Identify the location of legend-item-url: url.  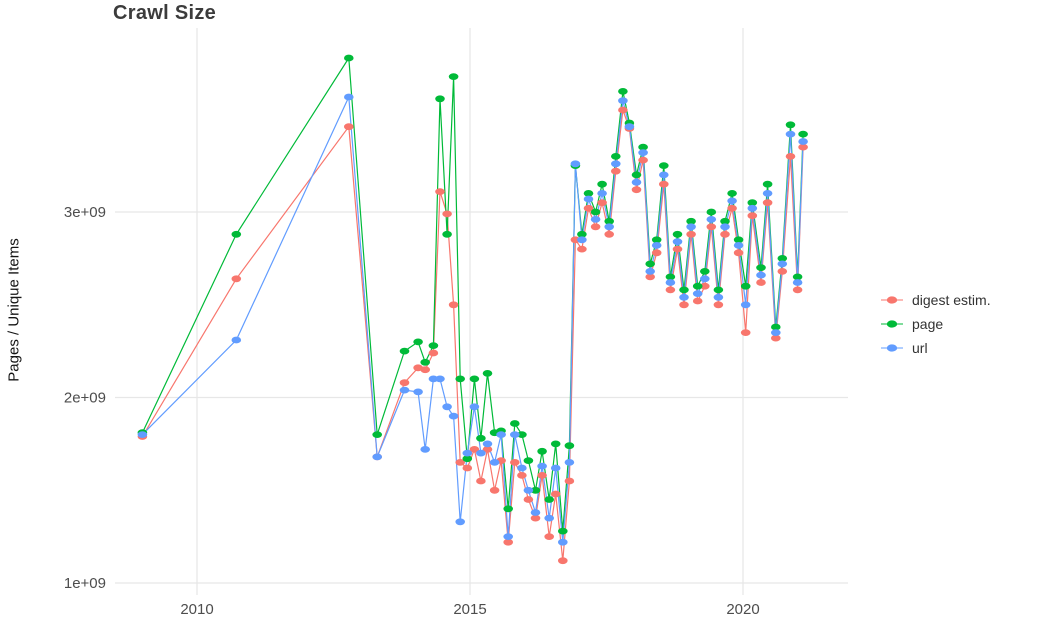
(935, 347).